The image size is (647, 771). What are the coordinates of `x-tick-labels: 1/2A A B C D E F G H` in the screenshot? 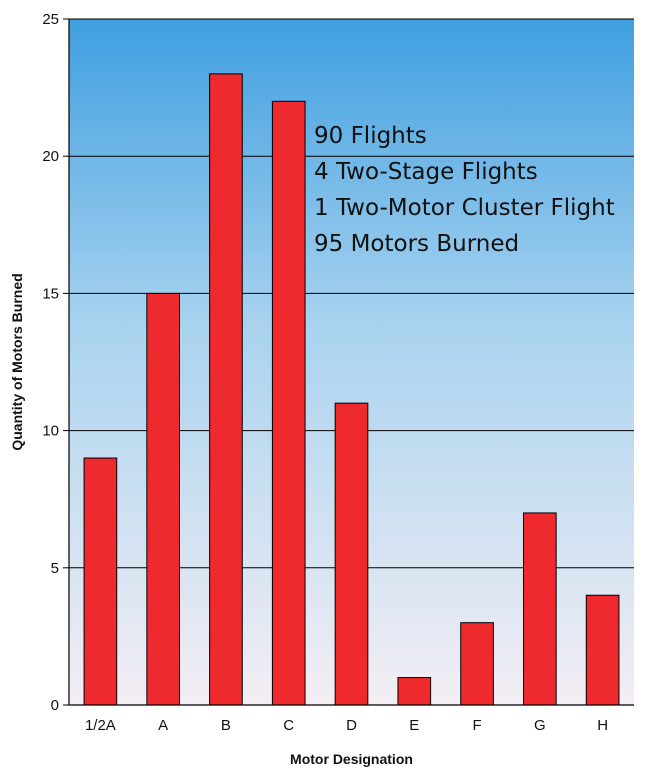 It's located at (346, 725).